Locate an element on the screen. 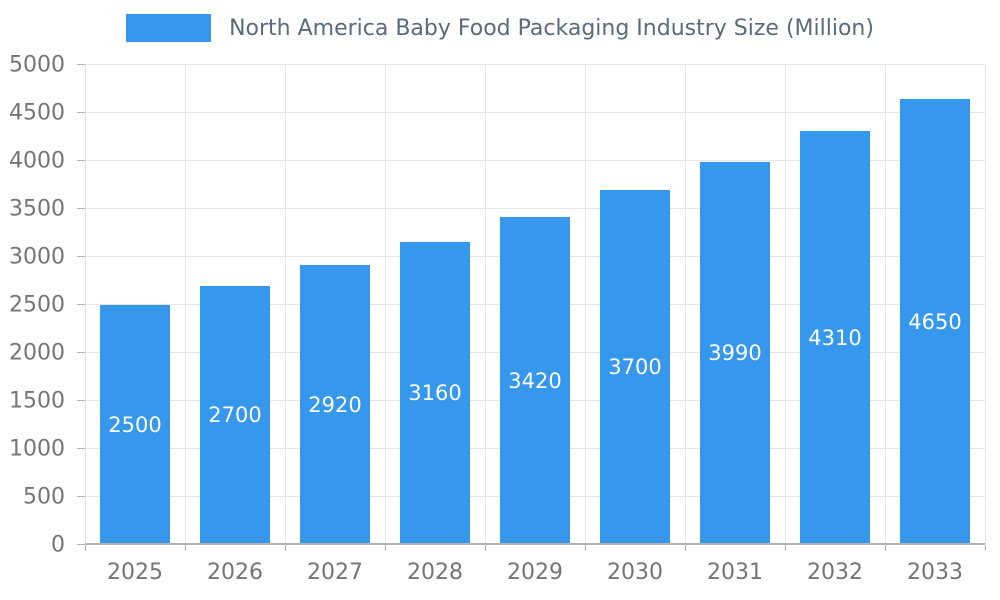 This screenshot has width=1000, height=600. bar: 2700 is located at coordinates (235, 415).